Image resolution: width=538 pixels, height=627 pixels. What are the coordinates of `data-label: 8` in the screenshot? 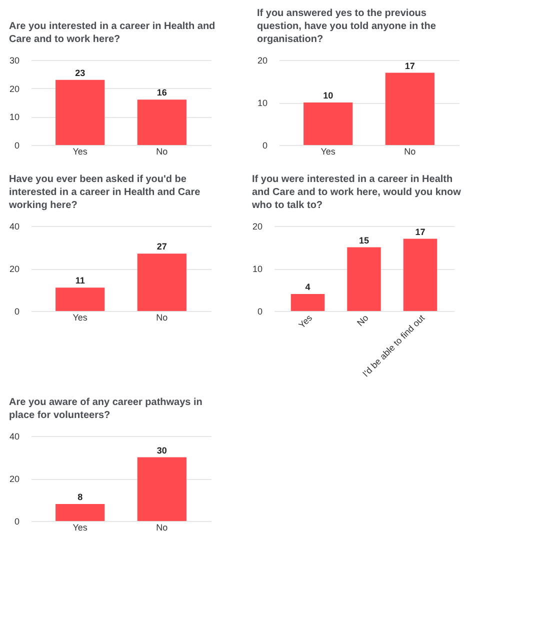 It's located at (80, 497).